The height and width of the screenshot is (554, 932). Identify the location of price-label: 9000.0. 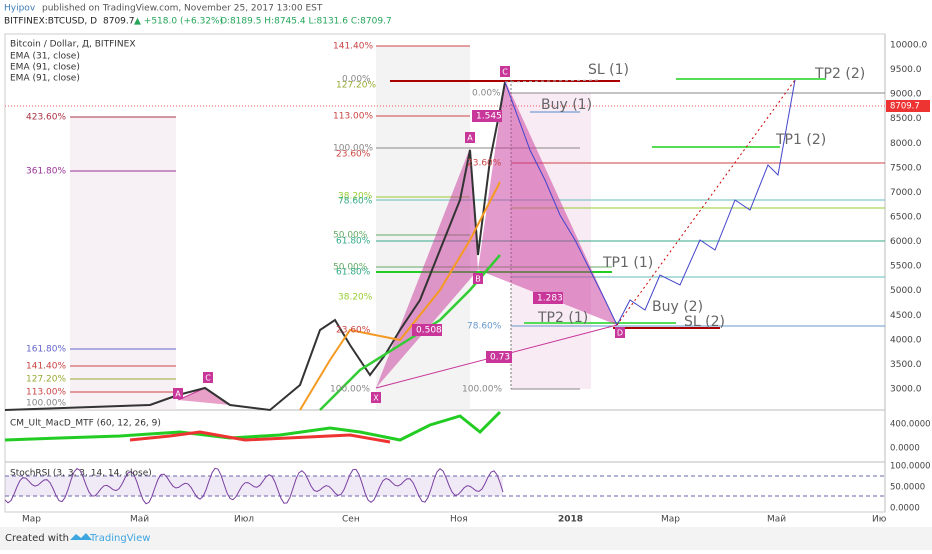
(906, 95).